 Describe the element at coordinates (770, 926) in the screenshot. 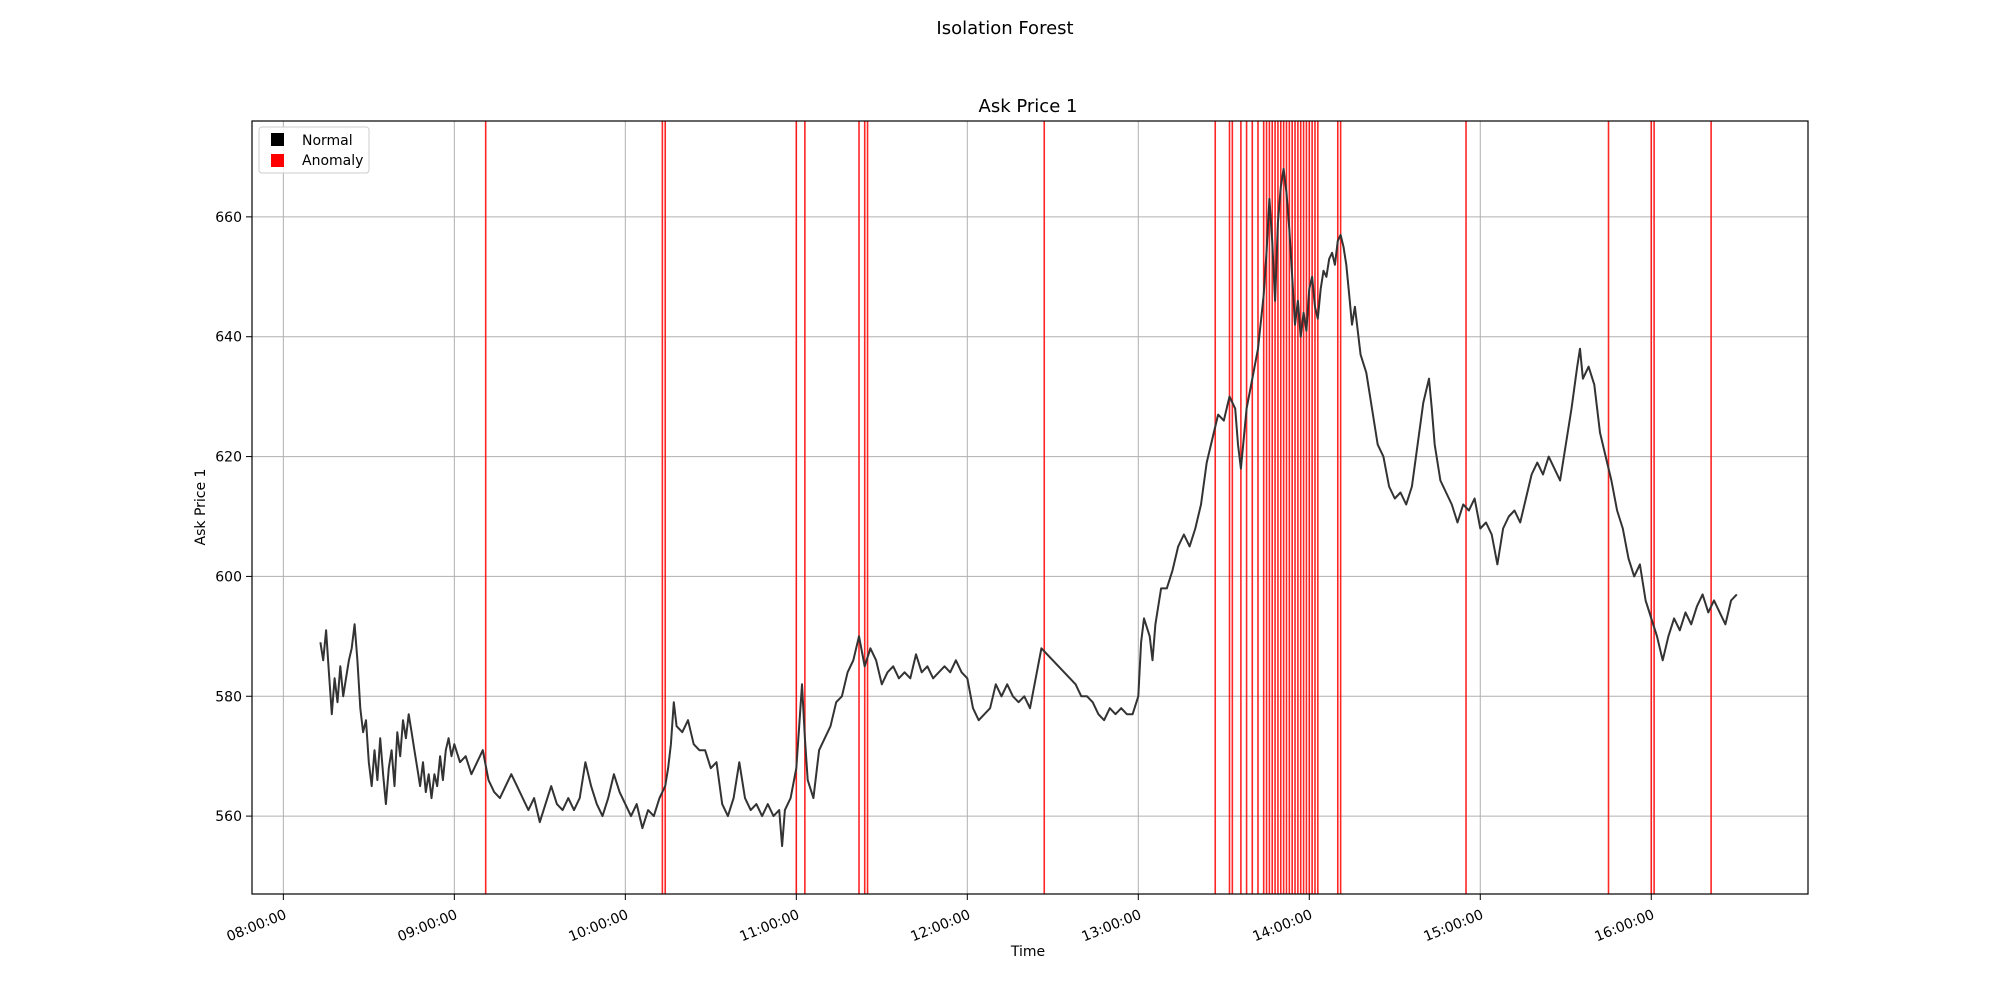

I see `x-tick-label: 11:00:00` at that location.